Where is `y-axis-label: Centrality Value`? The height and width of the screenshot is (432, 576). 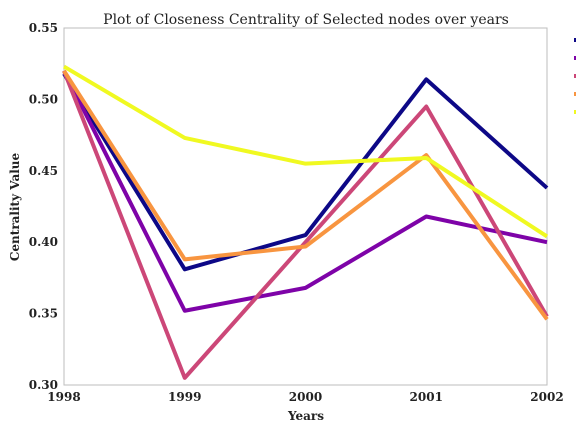 y-axis-label: Centrality Value is located at coordinates (15, 207).